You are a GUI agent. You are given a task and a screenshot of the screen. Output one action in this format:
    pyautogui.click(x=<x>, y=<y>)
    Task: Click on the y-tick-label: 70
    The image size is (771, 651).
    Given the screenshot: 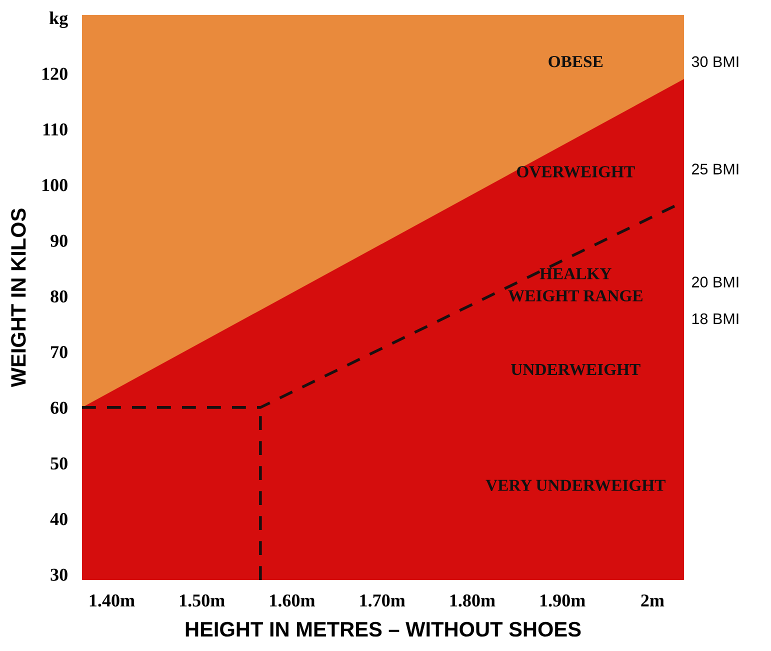 What is the action you would take?
    pyautogui.click(x=59, y=352)
    